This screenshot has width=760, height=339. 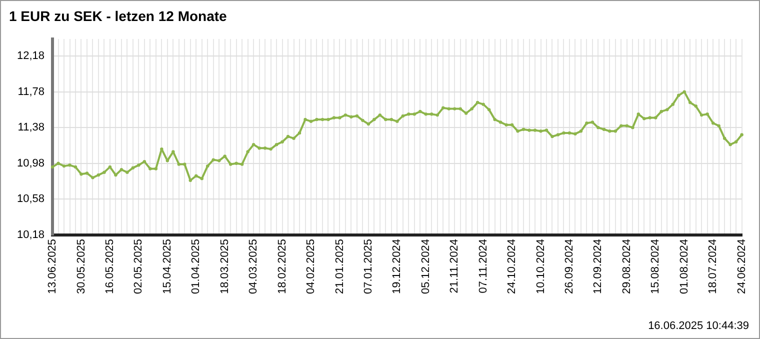 What do you see at coordinates (196, 266) in the screenshot?
I see `x-tick-label: 01.04.2025` at bounding box center [196, 266].